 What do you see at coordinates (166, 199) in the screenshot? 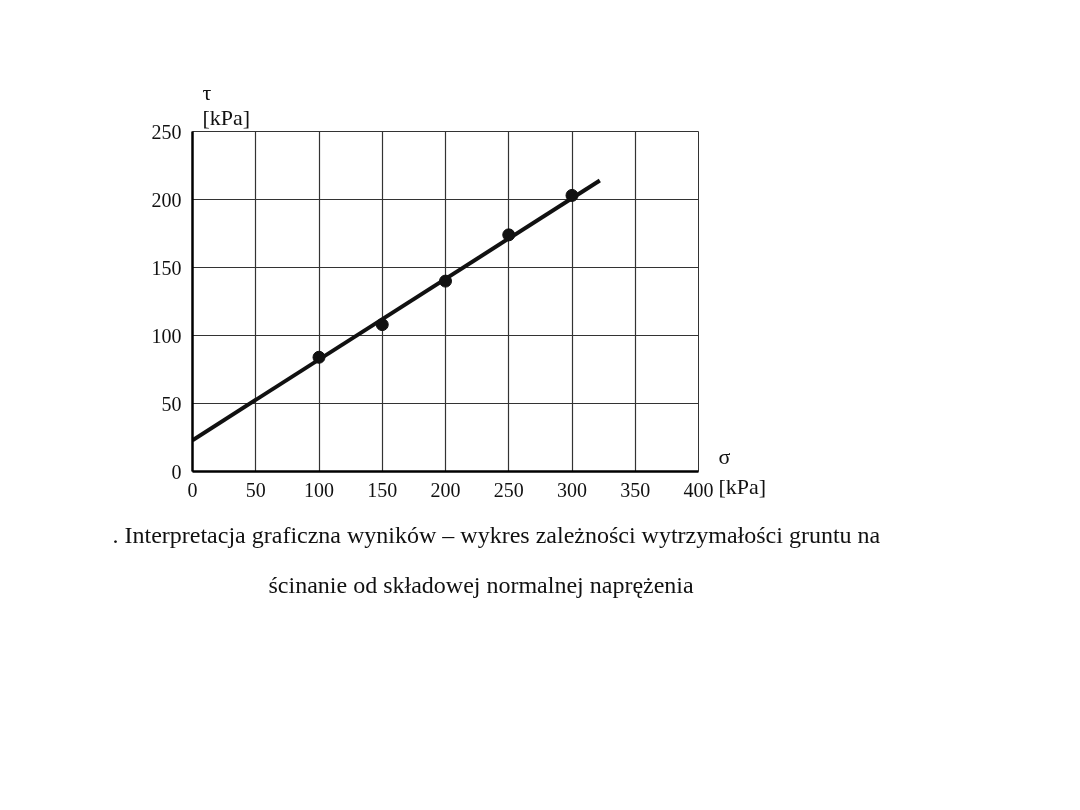
I see `y-tick-label: 200` at bounding box center [166, 199].